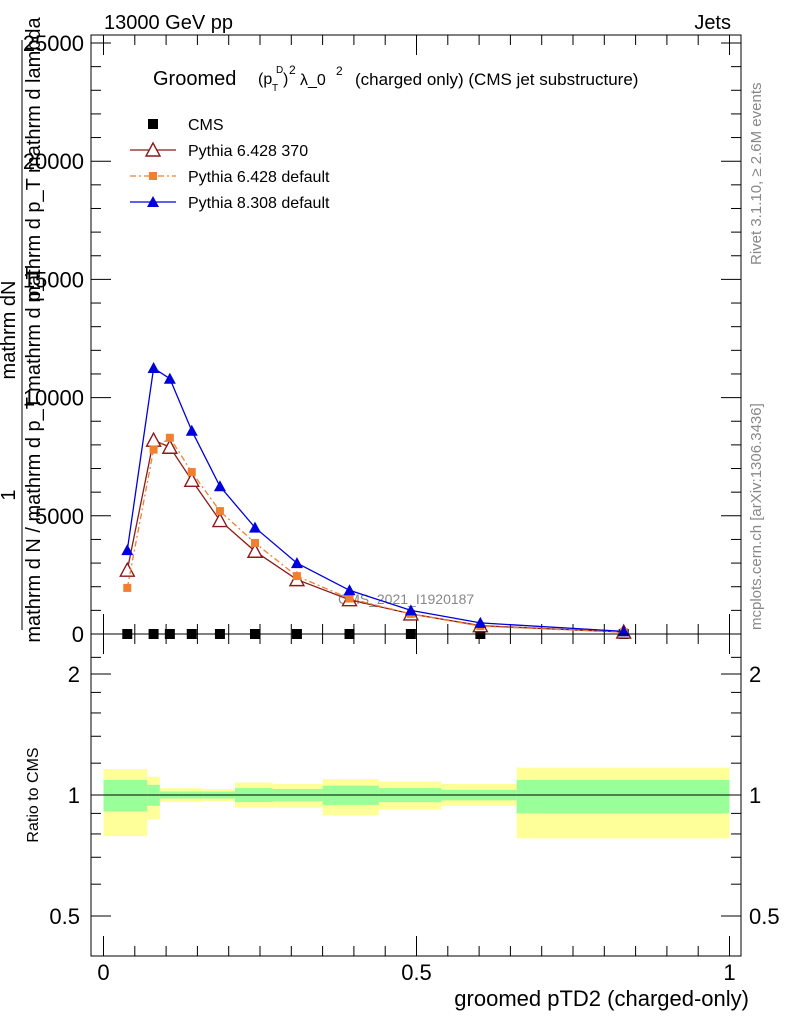  Describe the element at coordinates (206, 125) in the screenshot. I see `legend-label-0: CMS` at that location.